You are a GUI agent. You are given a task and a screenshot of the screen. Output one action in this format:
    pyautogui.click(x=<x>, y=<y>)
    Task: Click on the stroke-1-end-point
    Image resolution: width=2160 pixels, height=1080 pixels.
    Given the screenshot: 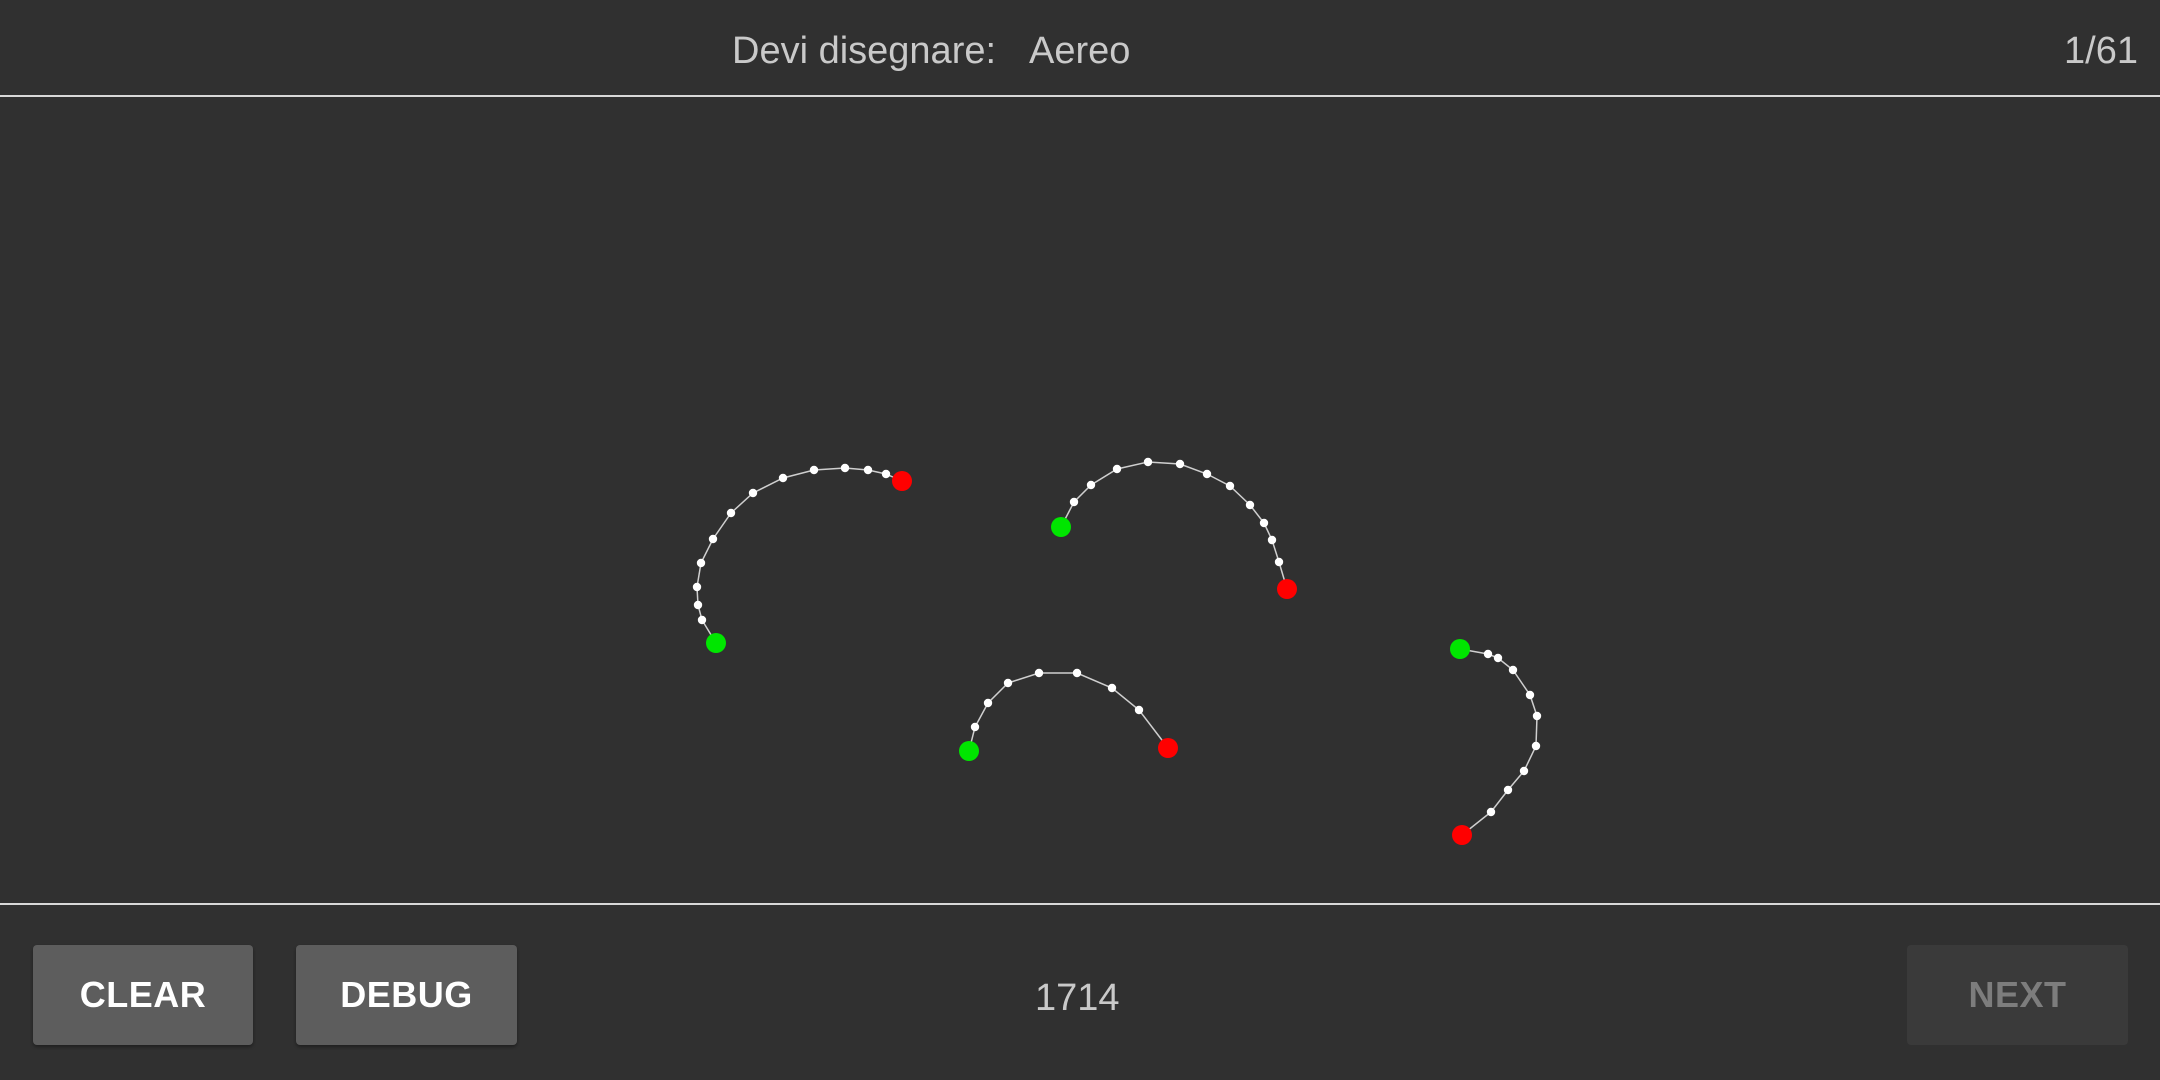 What is the action you would take?
    pyautogui.click(x=902, y=481)
    